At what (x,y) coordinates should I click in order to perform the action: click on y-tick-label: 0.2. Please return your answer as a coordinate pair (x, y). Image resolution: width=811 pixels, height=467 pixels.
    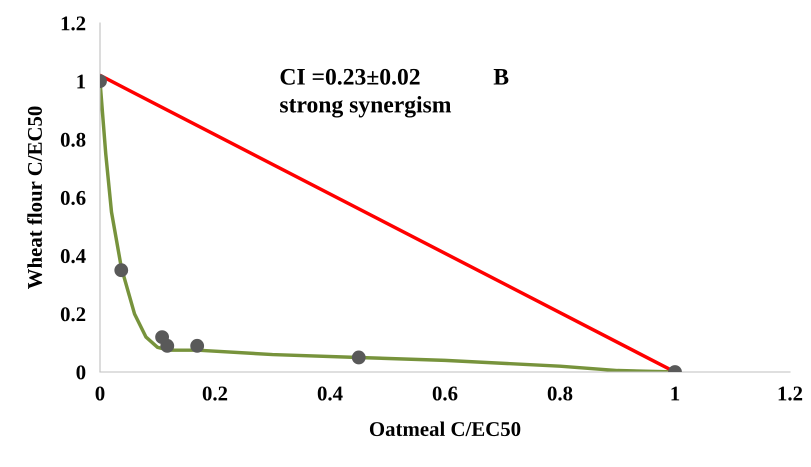
    Looking at the image, I should click on (73, 314).